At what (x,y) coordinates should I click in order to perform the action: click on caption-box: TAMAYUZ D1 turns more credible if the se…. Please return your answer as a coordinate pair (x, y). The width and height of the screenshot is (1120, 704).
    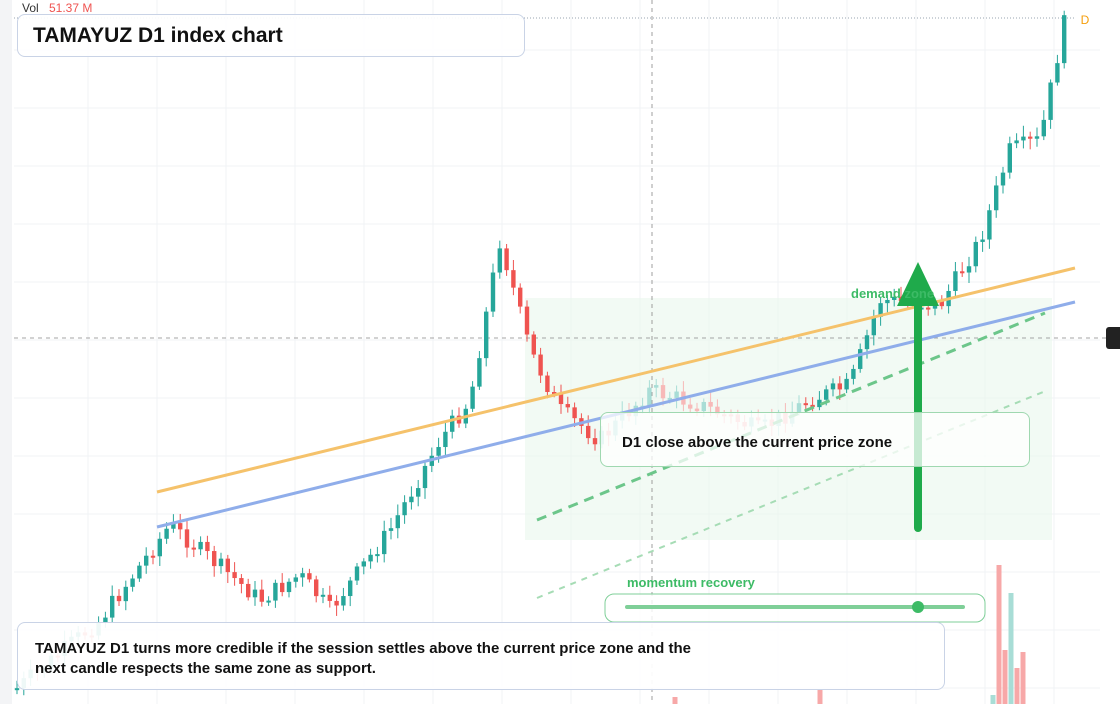
    Looking at the image, I should click on (481, 656).